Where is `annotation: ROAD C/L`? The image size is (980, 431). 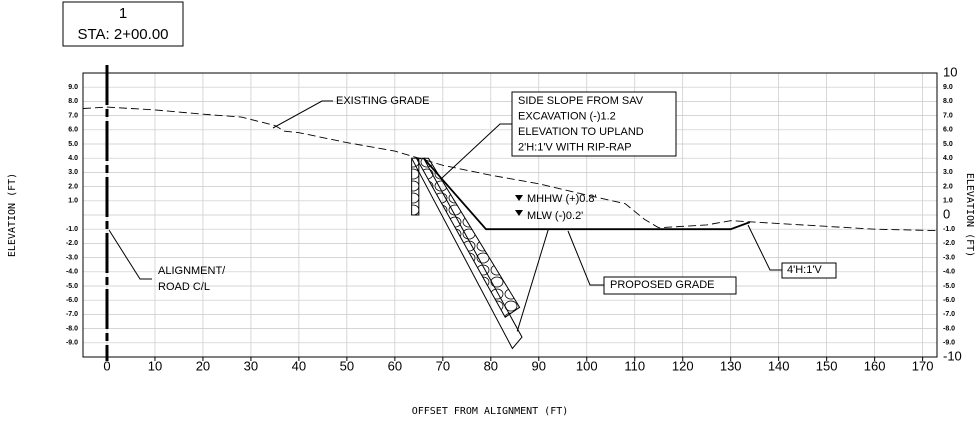
annotation: ROAD C/L is located at coordinates (184, 287).